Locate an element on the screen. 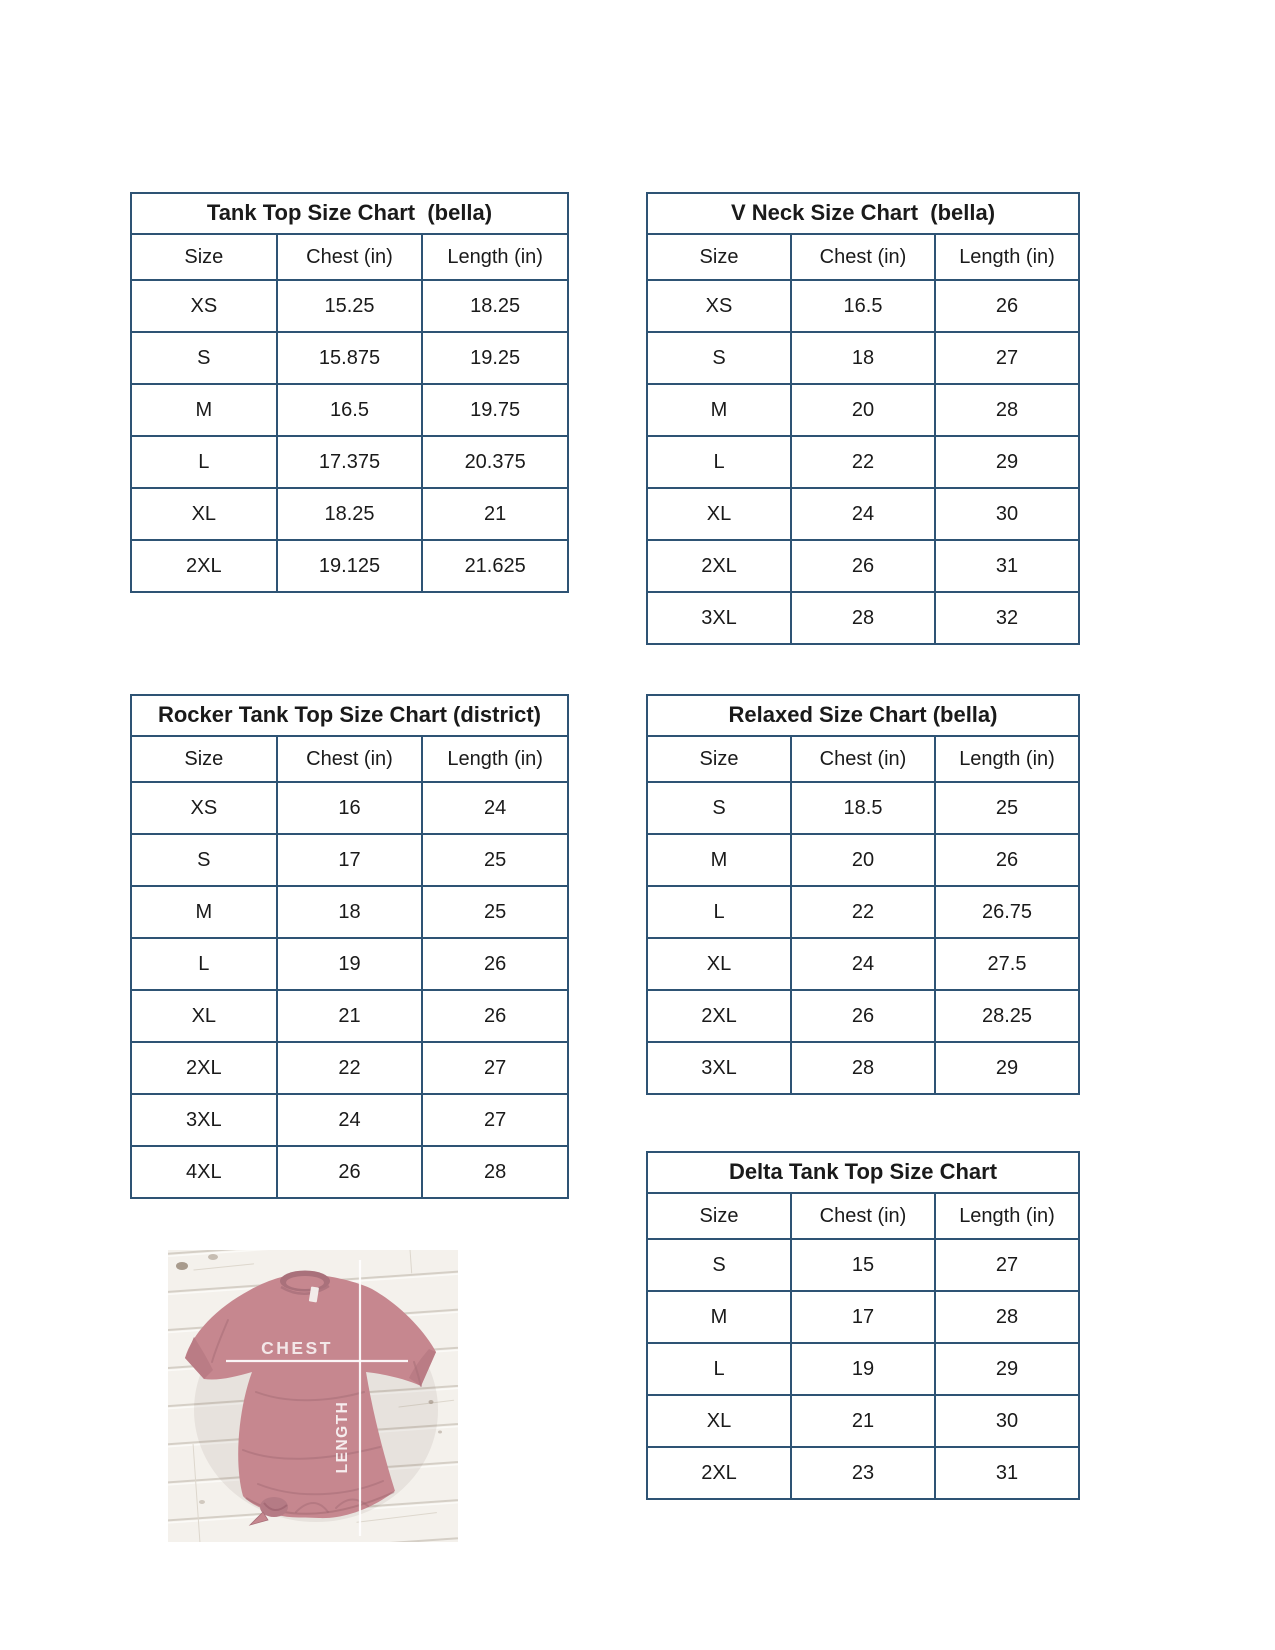 This screenshot has height=1650, width=1275. table-row: M 16.5 19.75 is located at coordinates (349, 410).